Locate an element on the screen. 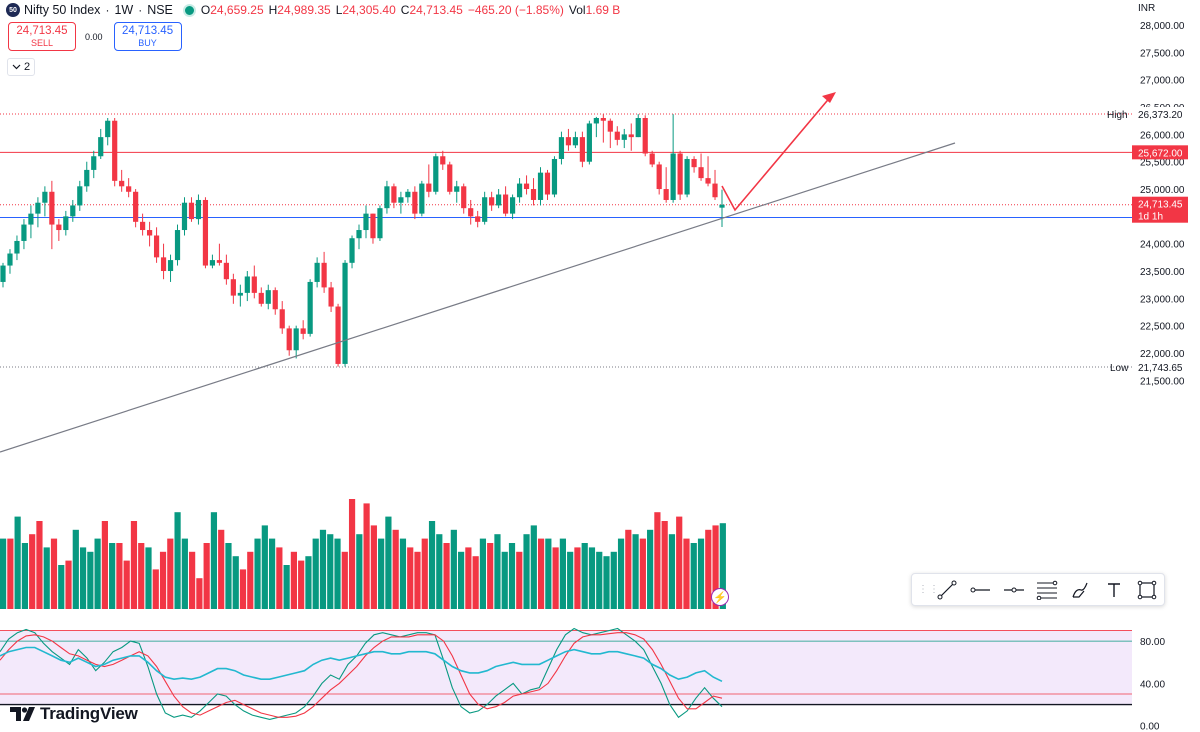  sell-label: SELL is located at coordinates (42, 42).